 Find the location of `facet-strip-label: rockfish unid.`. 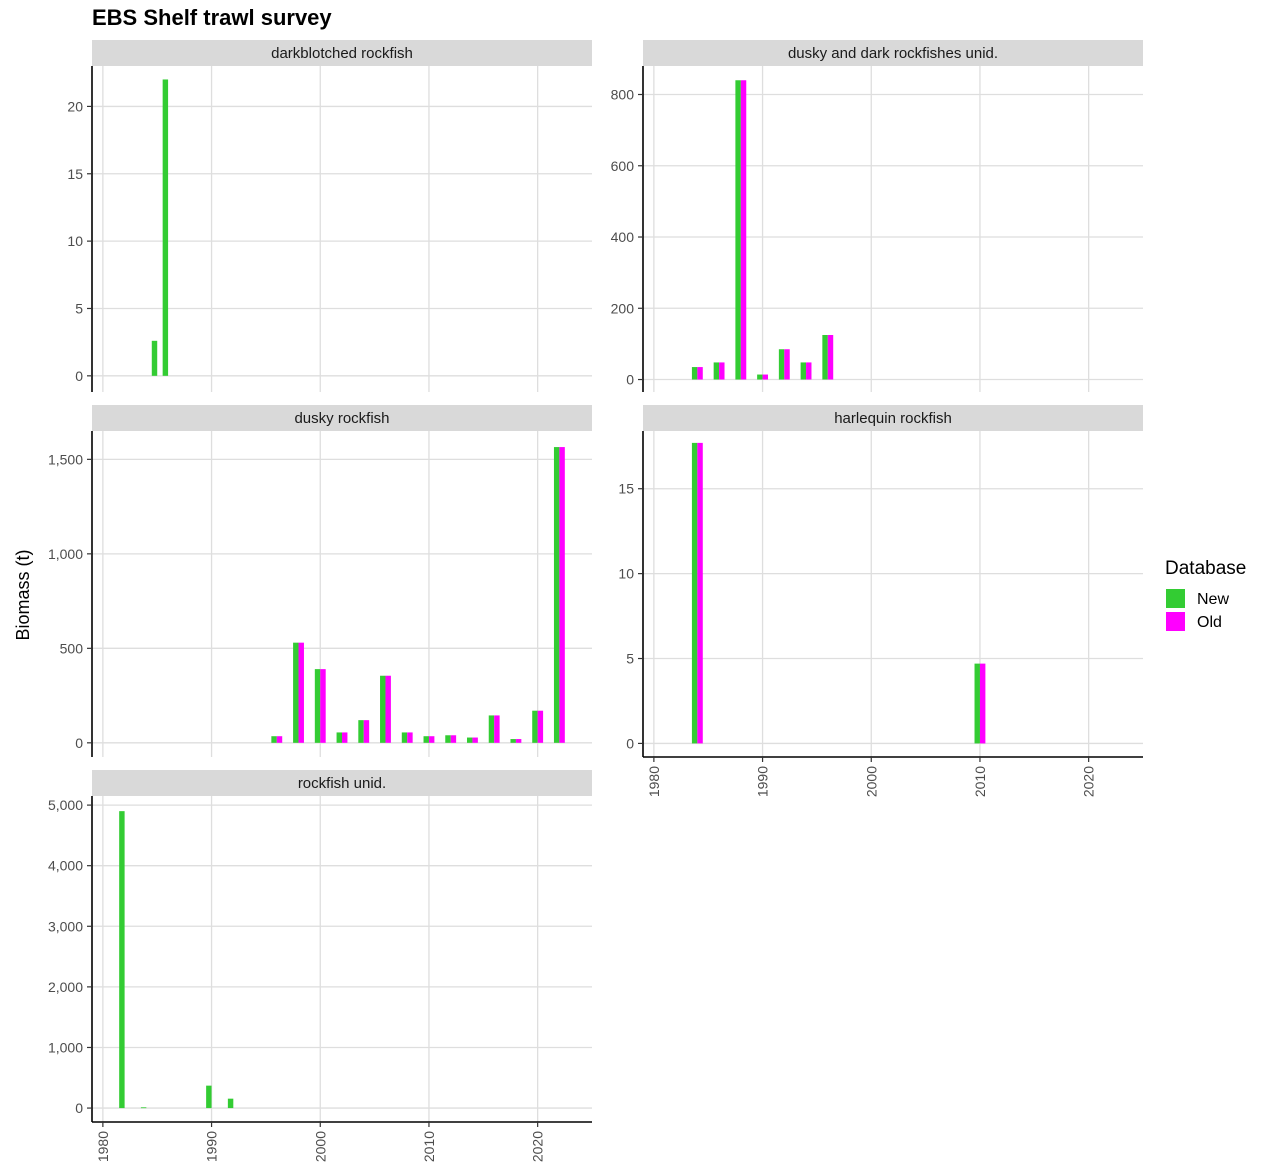

facet-strip-label: rockfish unid. is located at coordinates (342, 783).